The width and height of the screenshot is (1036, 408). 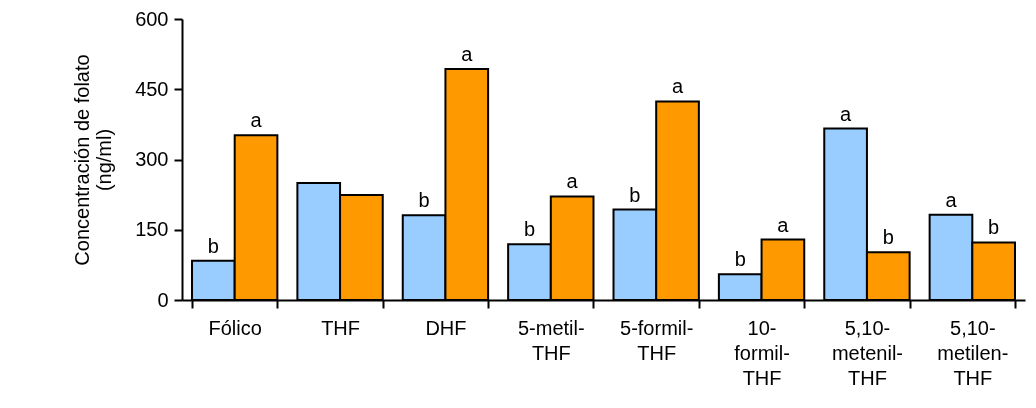 What do you see at coordinates (235, 327) in the screenshot?
I see `x-tick-label: Fólico` at bounding box center [235, 327].